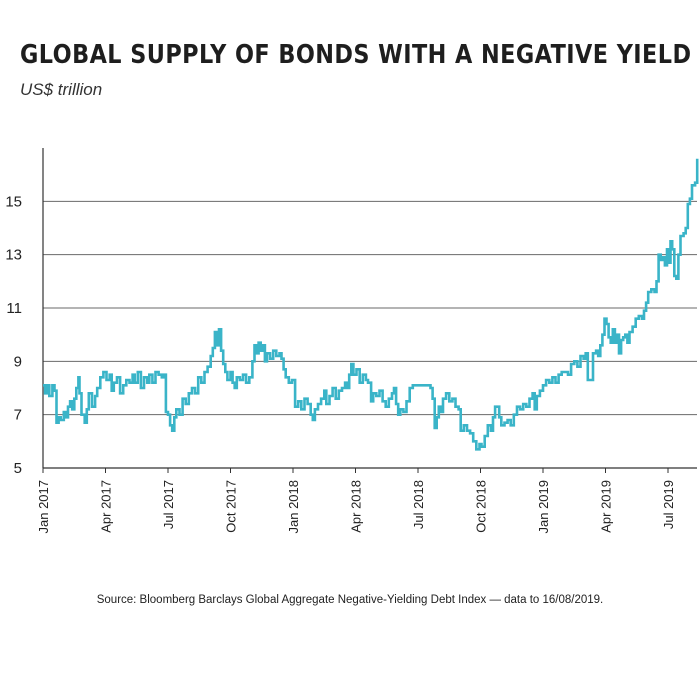 The width and height of the screenshot is (700, 700). I want to click on chart-subtitle: US$ trillion, so click(61, 89).